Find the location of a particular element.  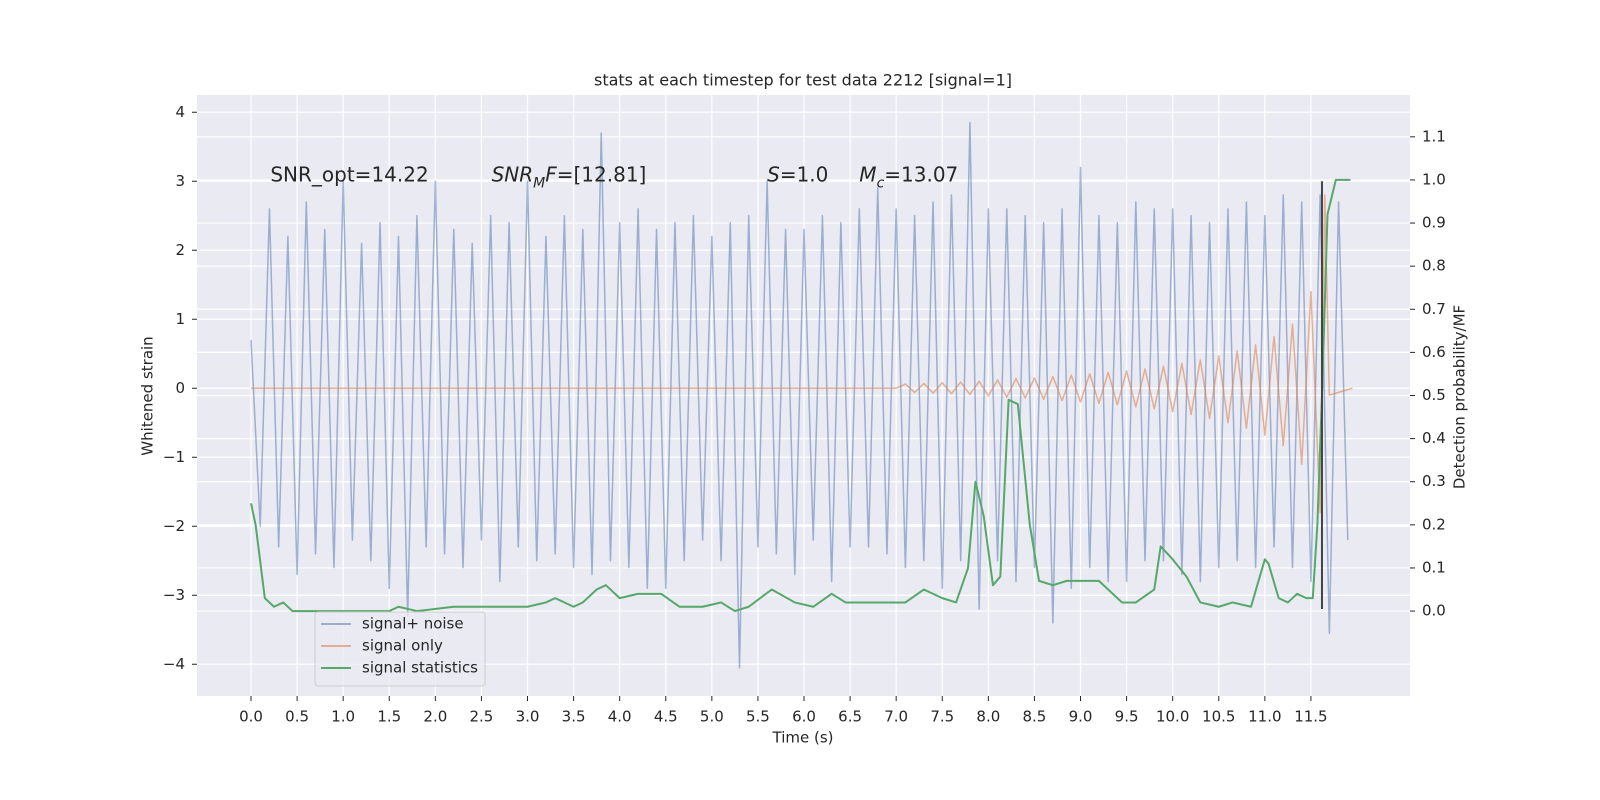

legend-box is located at coordinates (400, 649).